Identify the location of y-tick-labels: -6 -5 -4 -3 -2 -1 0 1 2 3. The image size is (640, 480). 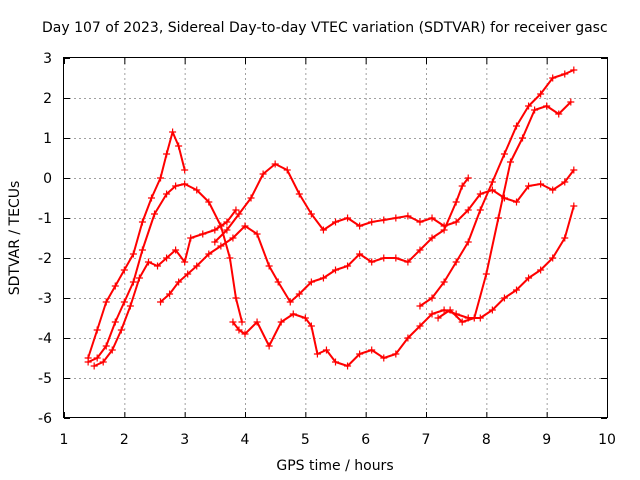
(45, 239).